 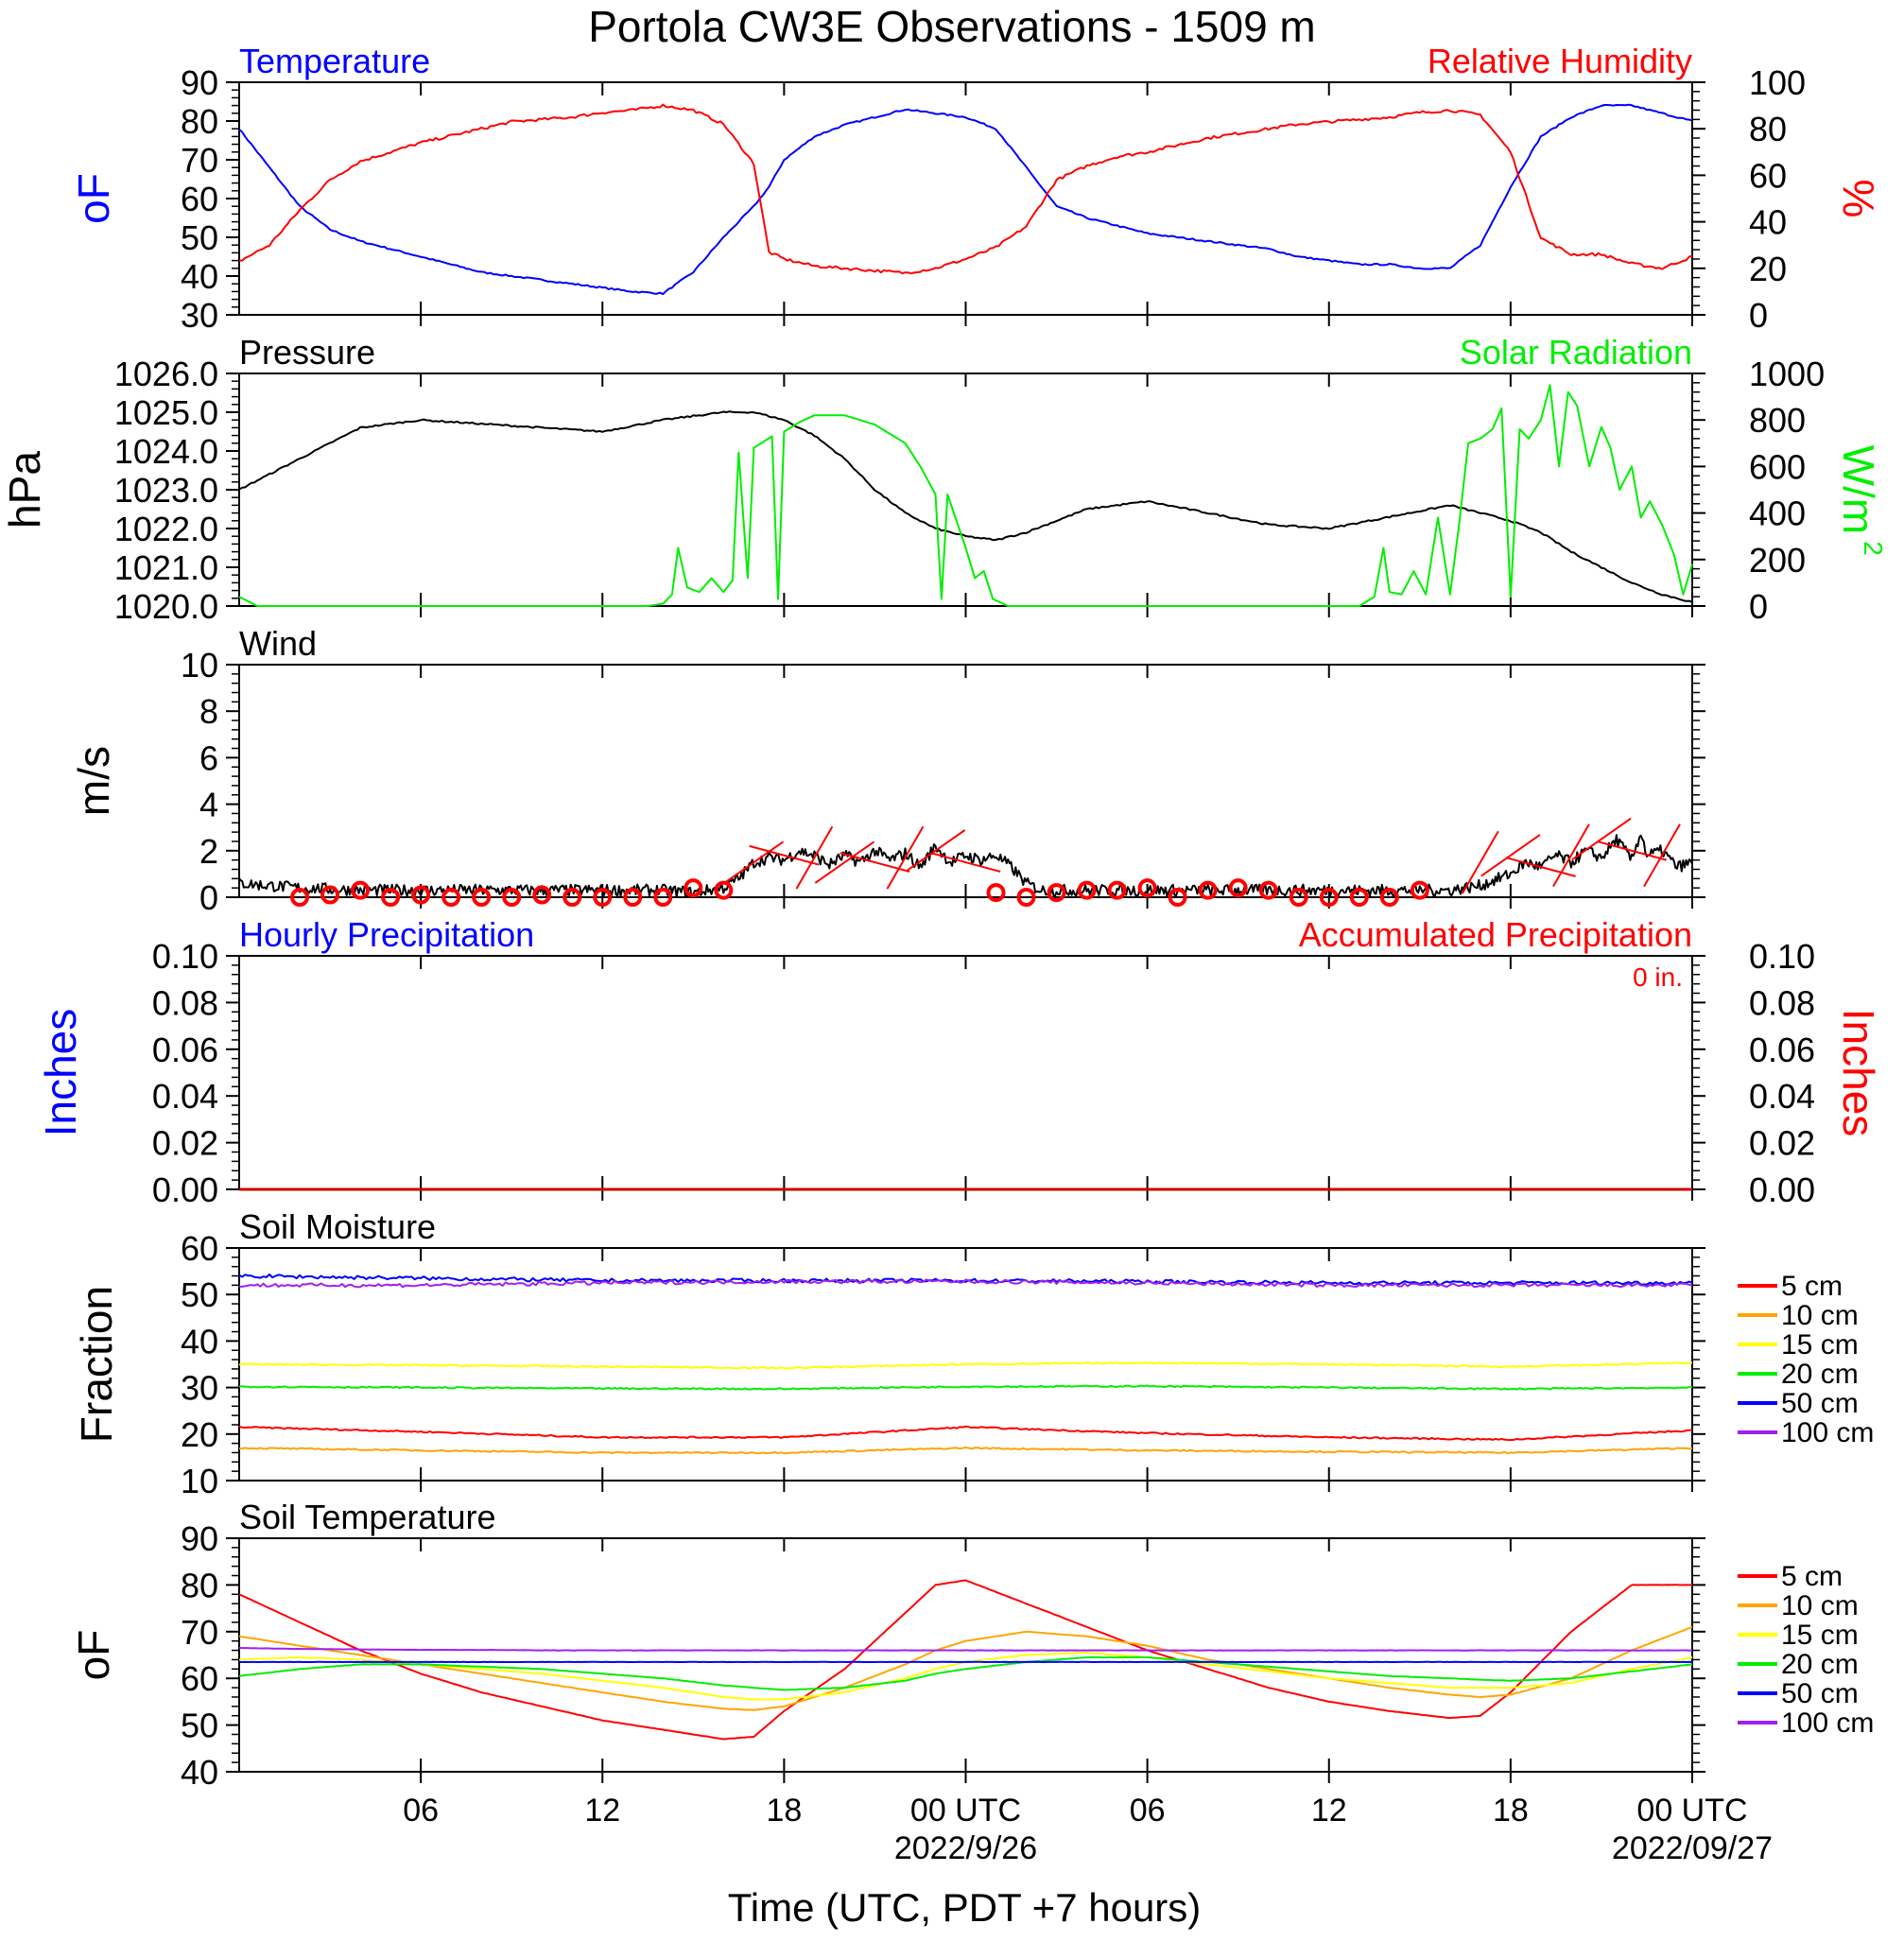 I want to click on y2-axis-label: W/m, so click(x=1858, y=490).